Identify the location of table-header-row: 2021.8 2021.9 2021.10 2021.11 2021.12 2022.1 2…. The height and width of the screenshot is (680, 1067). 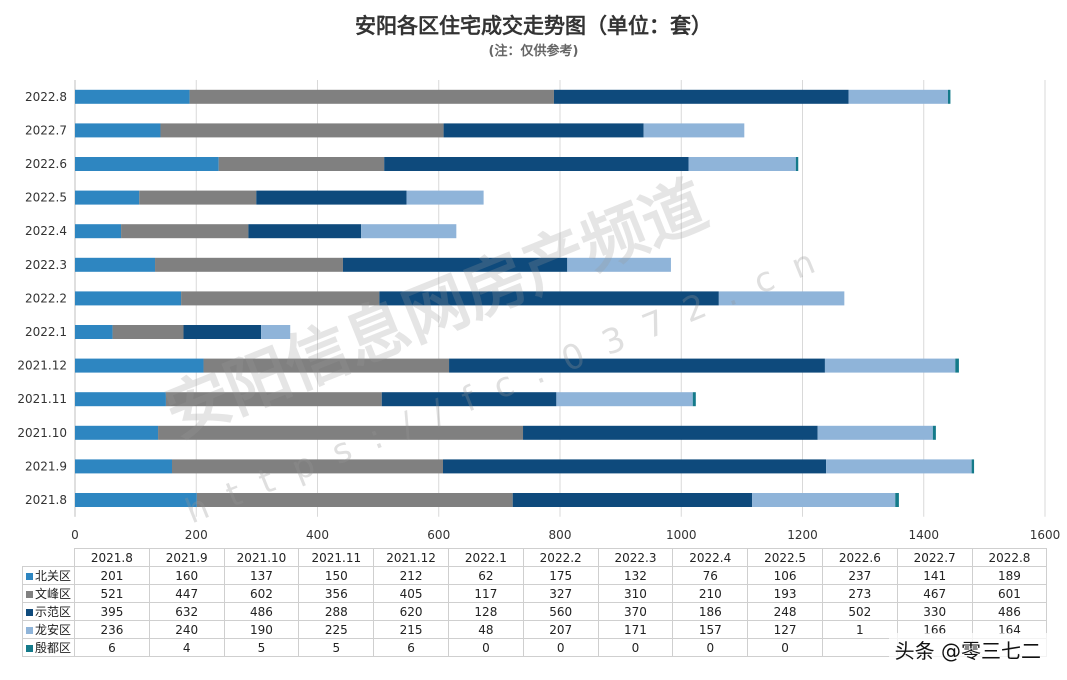
(535, 557).